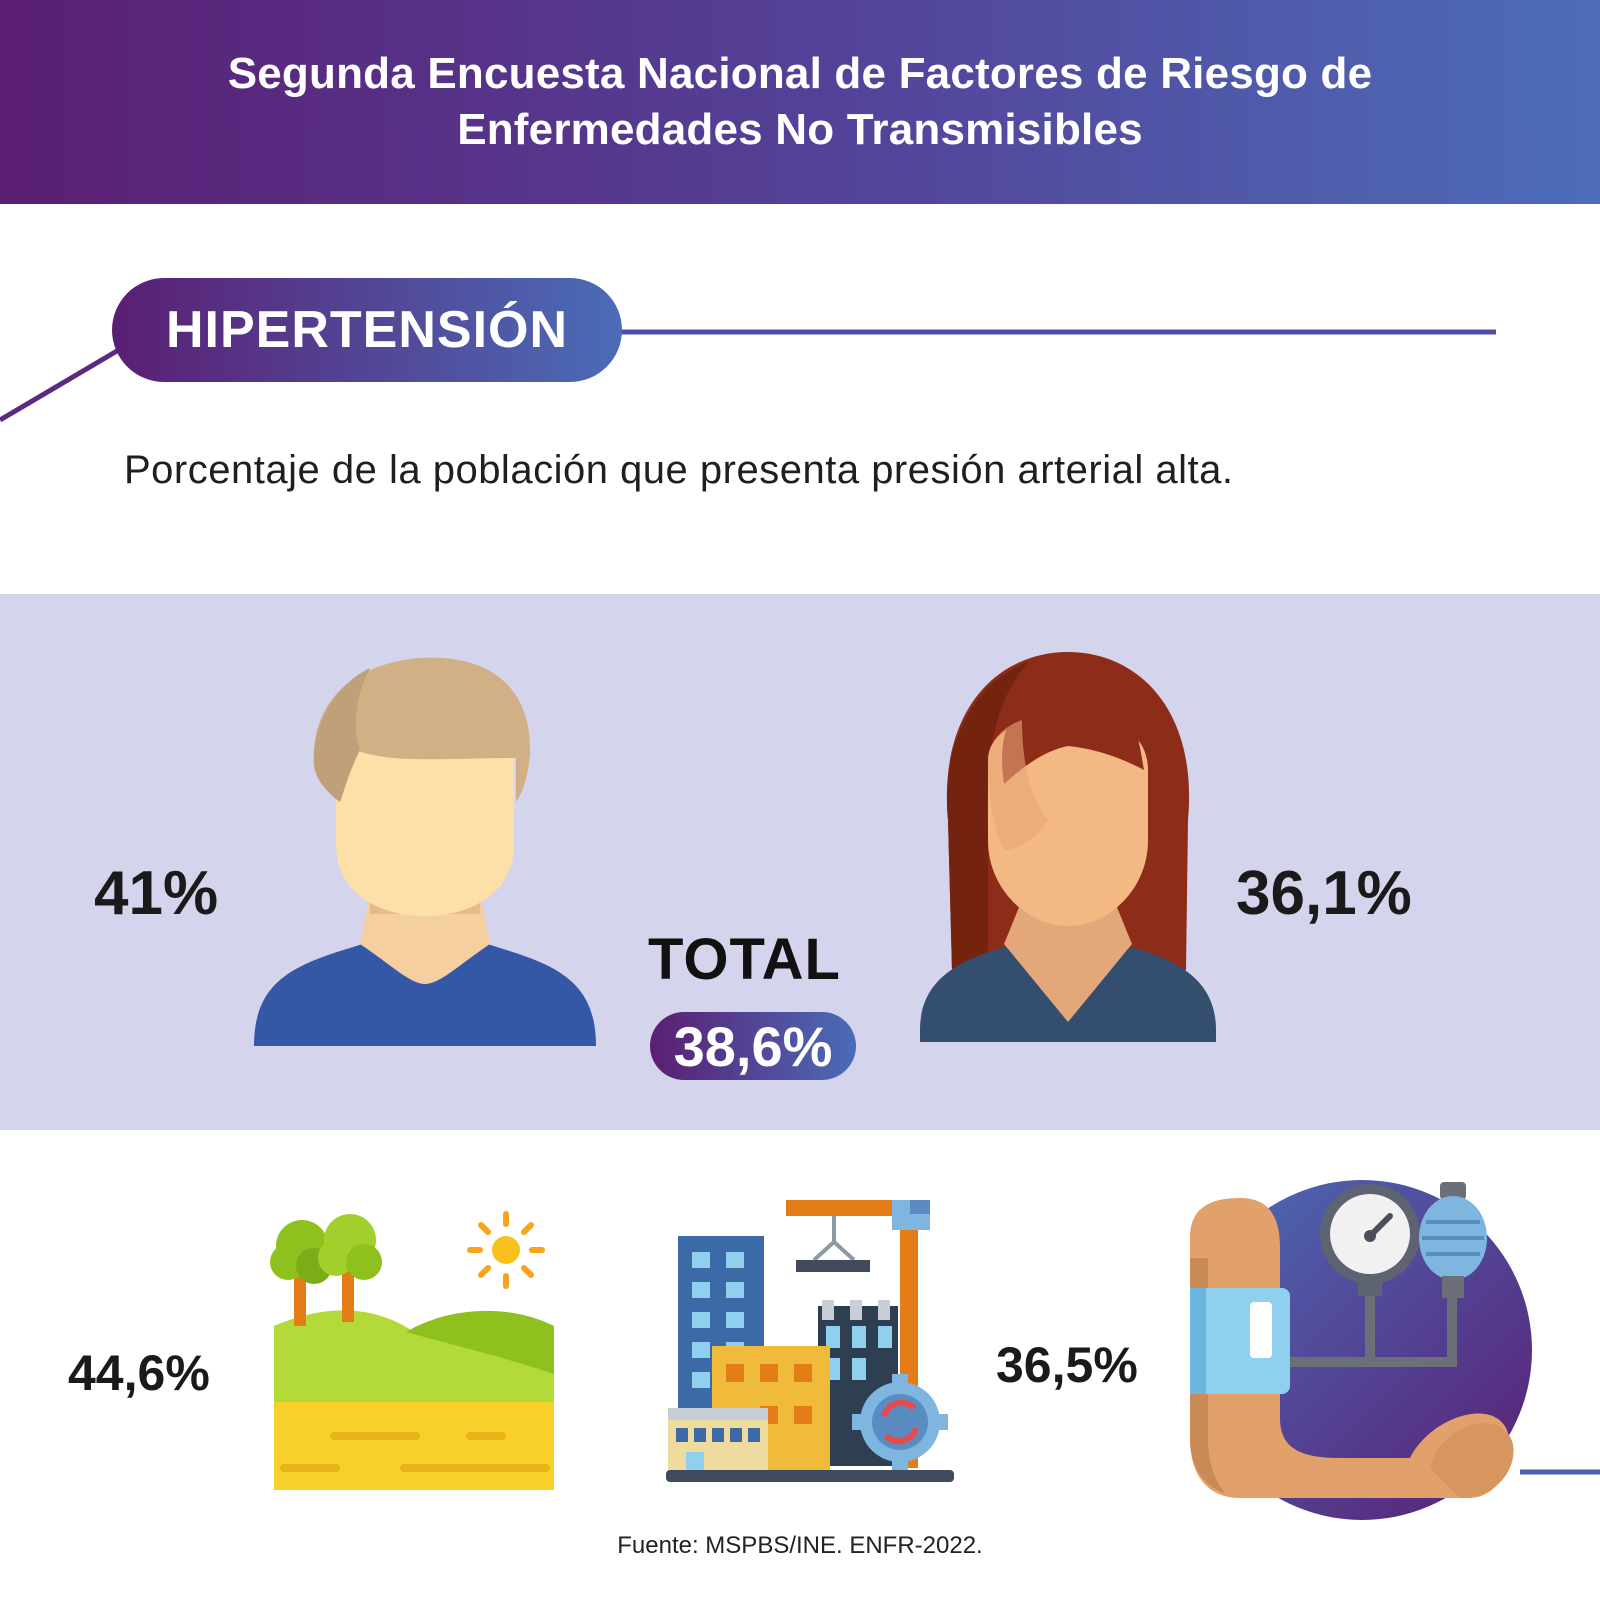  I want to click on woman-avatar-icon, so click(1068, 847).